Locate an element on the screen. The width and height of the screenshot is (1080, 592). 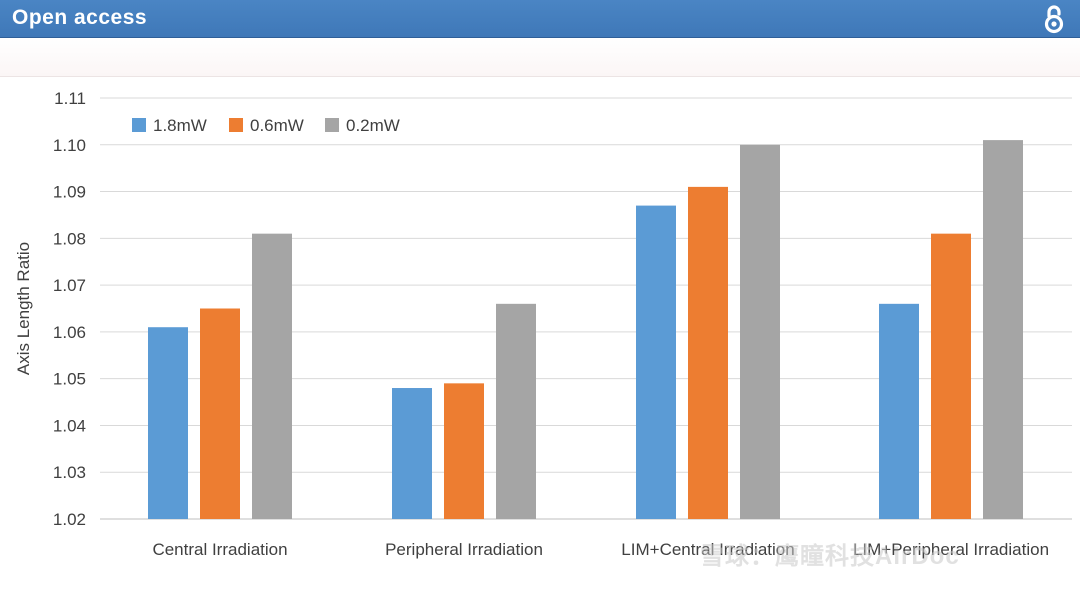
y-tick-label: 1.02 is located at coordinates (69, 519).